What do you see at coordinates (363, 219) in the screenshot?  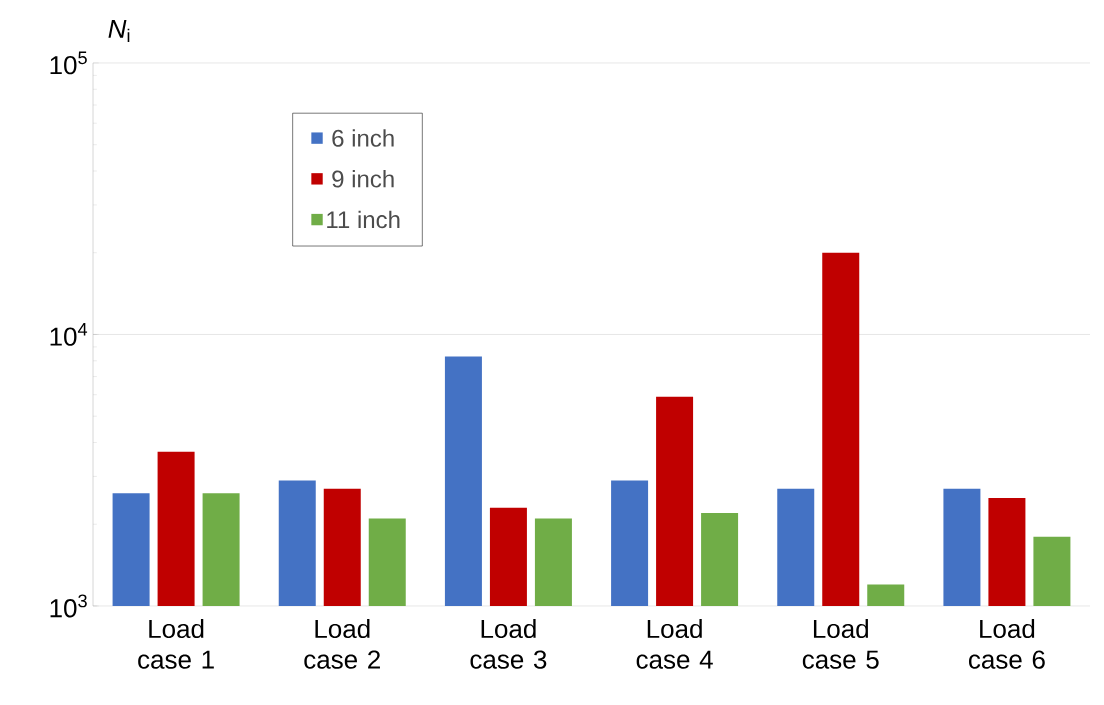 I see `legend-label: 11 inch` at bounding box center [363, 219].